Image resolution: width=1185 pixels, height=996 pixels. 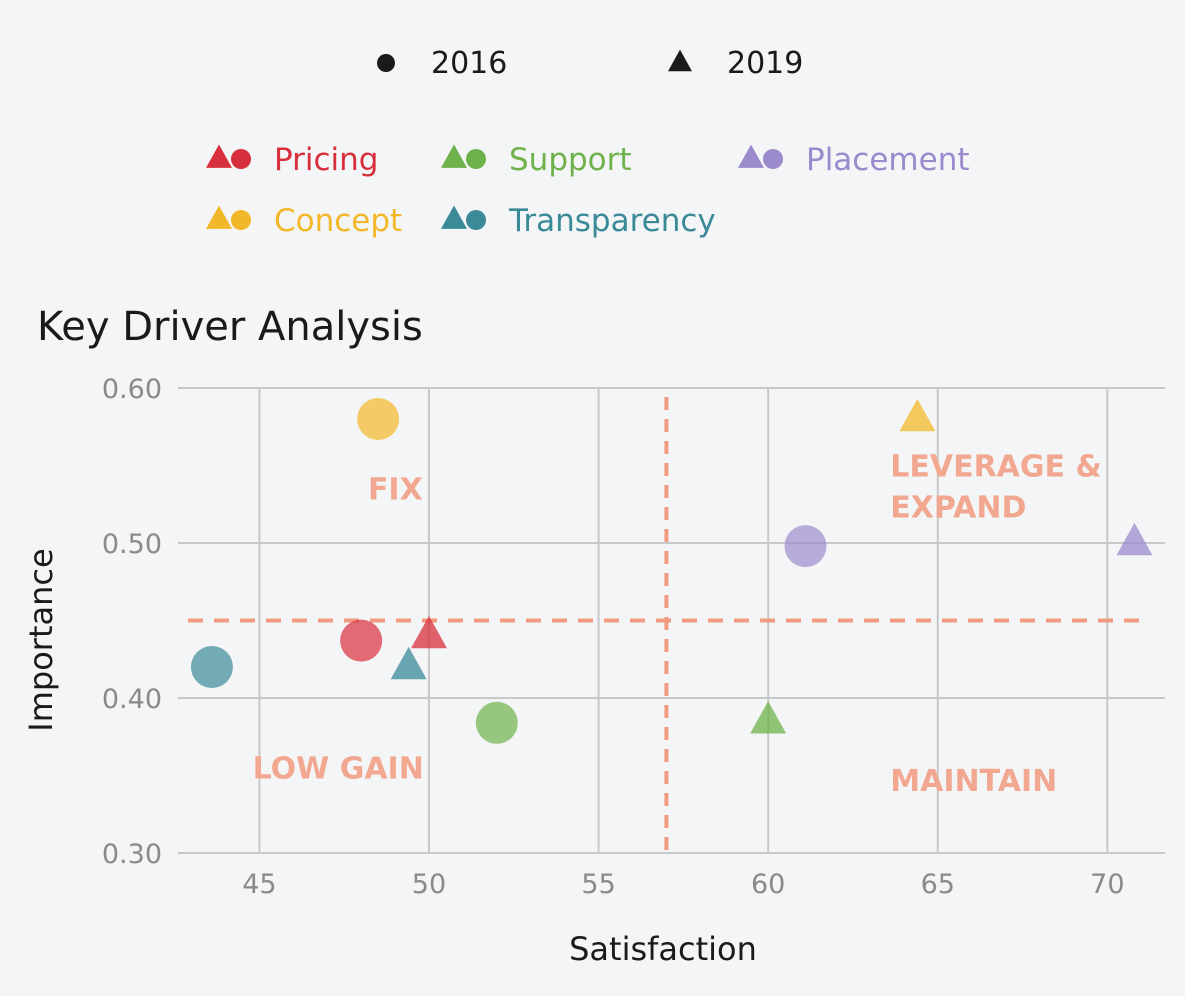 What do you see at coordinates (132, 544) in the screenshot?
I see `y-tick-label: 0.50` at bounding box center [132, 544].